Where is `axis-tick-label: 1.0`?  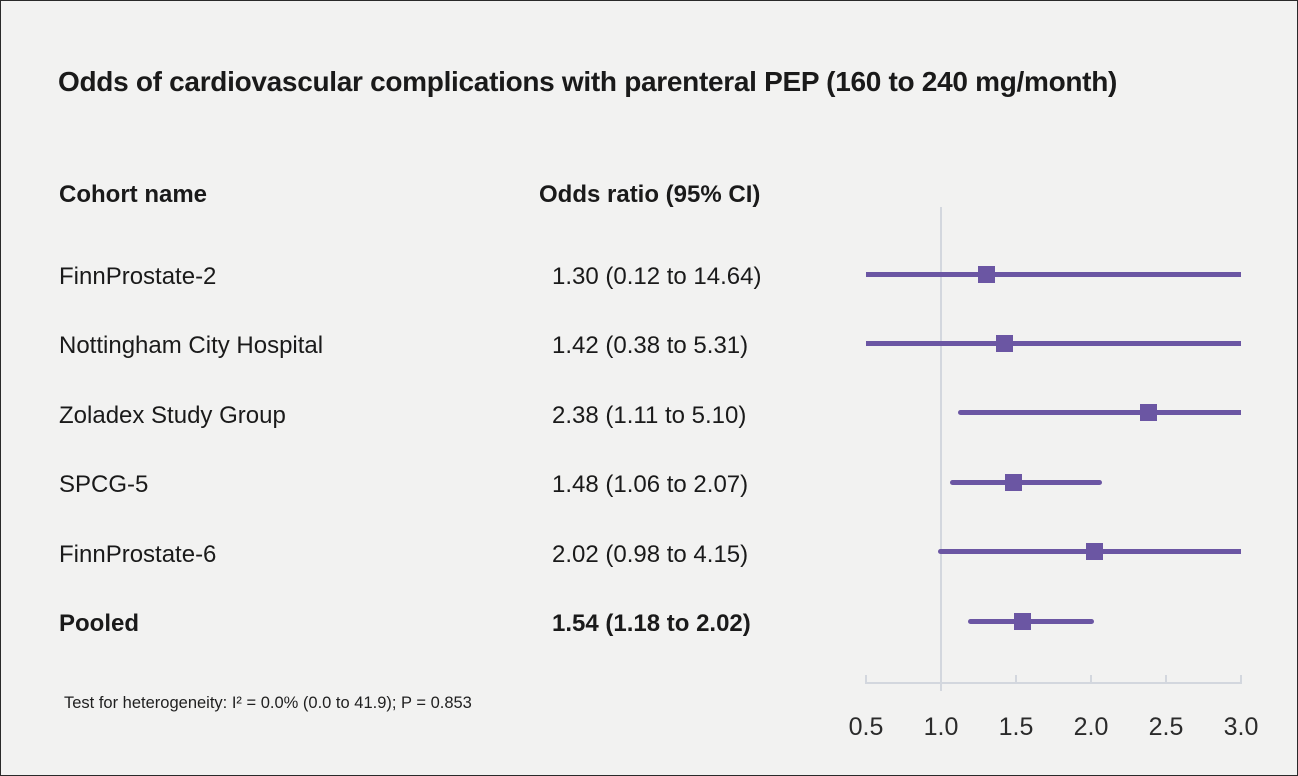 axis-tick-label: 1.0 is located at coordinates (941, 727).